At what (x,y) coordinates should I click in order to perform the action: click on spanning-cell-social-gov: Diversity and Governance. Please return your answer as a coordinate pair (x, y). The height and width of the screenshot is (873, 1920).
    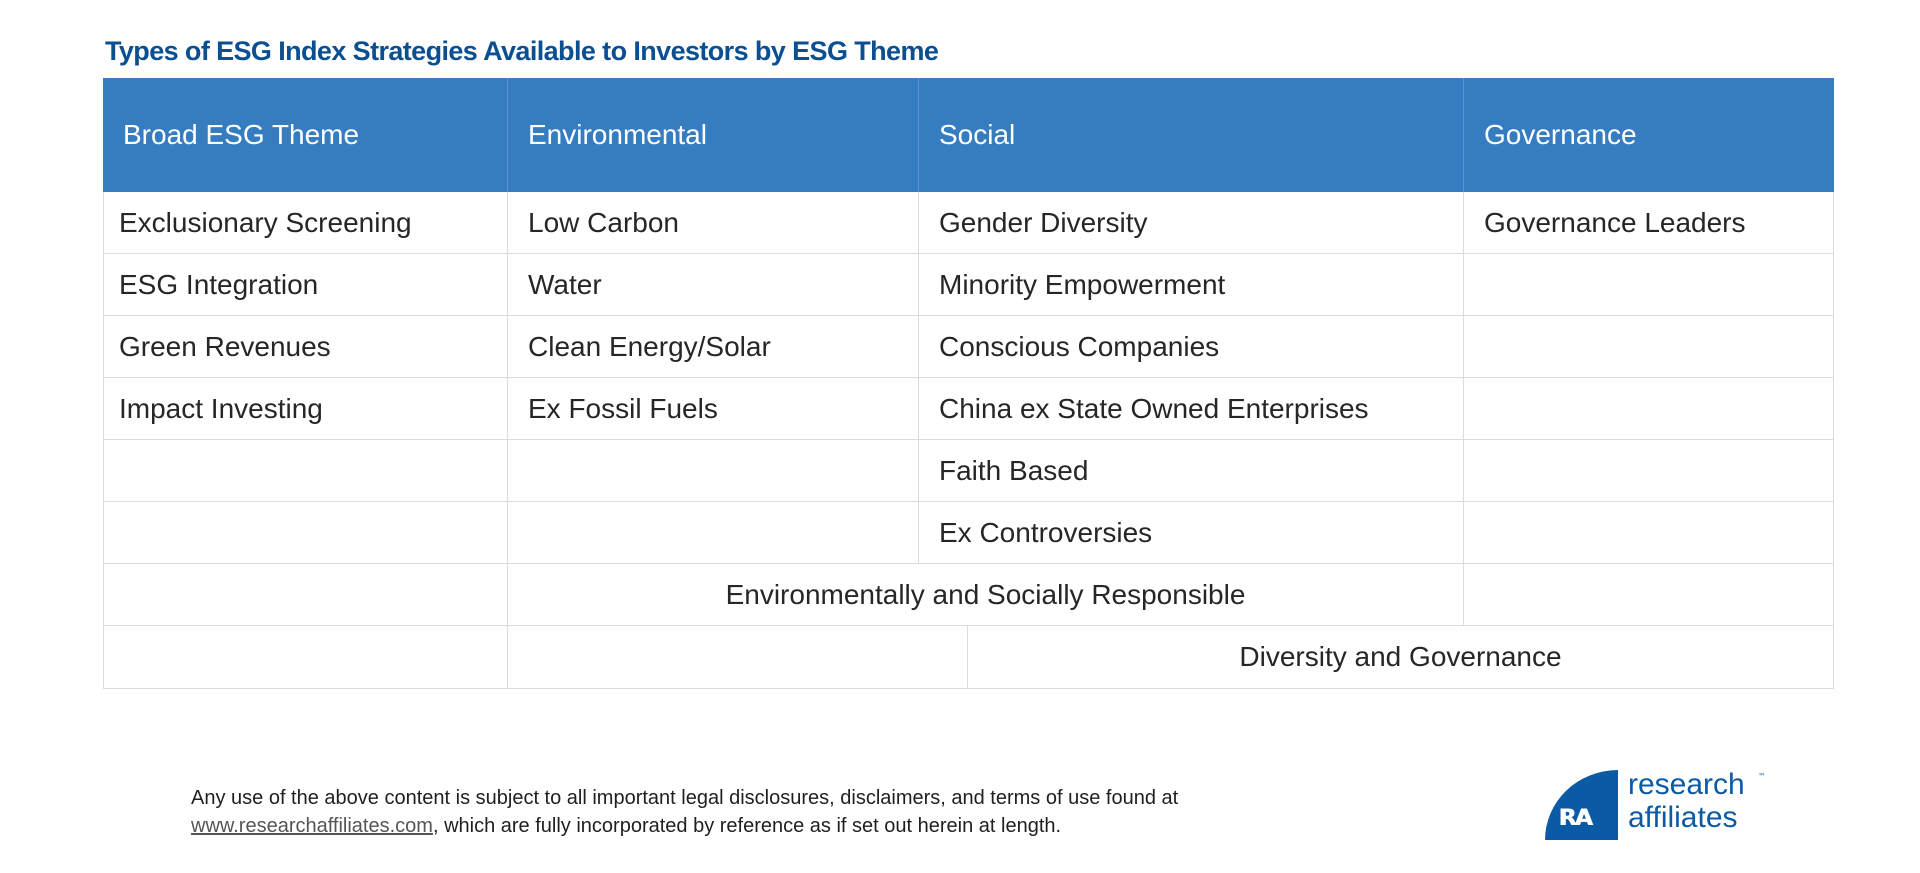
    Looking at the image, I should click on (1401, 657).